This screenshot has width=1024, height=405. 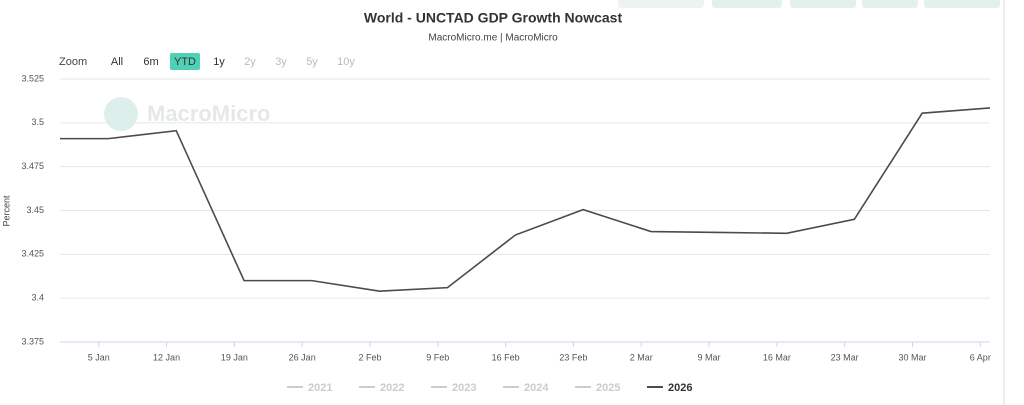 What do you see at coordinates (320, 388) in the screenshot?
I see `legend-label: 2021` at bounding box center [320, 388].